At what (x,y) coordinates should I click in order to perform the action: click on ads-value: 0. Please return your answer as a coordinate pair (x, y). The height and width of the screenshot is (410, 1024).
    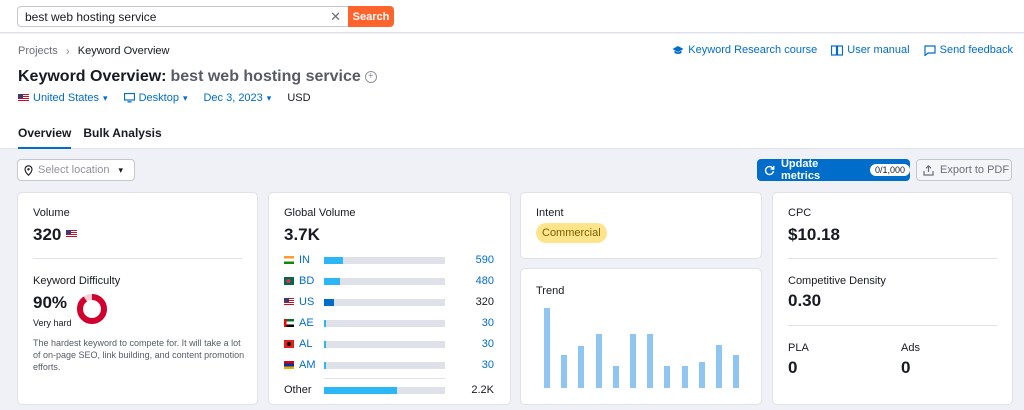
    Looking at the image, I should click on (906, 367).